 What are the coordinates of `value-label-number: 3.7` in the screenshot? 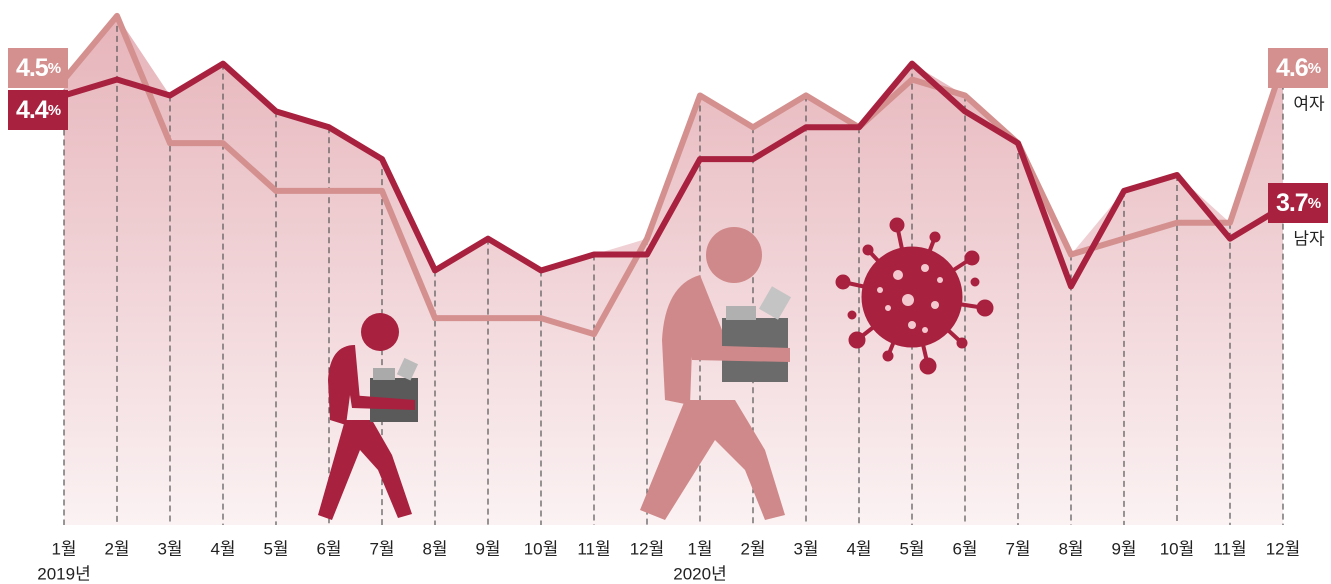 It's located at (1292, 203).